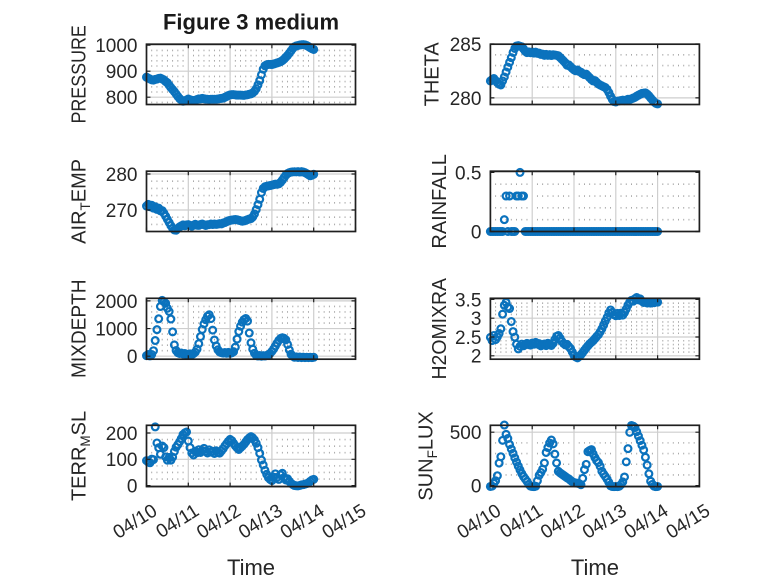  Describe the element at coordinates (122, 434) in the screenshot. I see `svg-text: 200` at that location.